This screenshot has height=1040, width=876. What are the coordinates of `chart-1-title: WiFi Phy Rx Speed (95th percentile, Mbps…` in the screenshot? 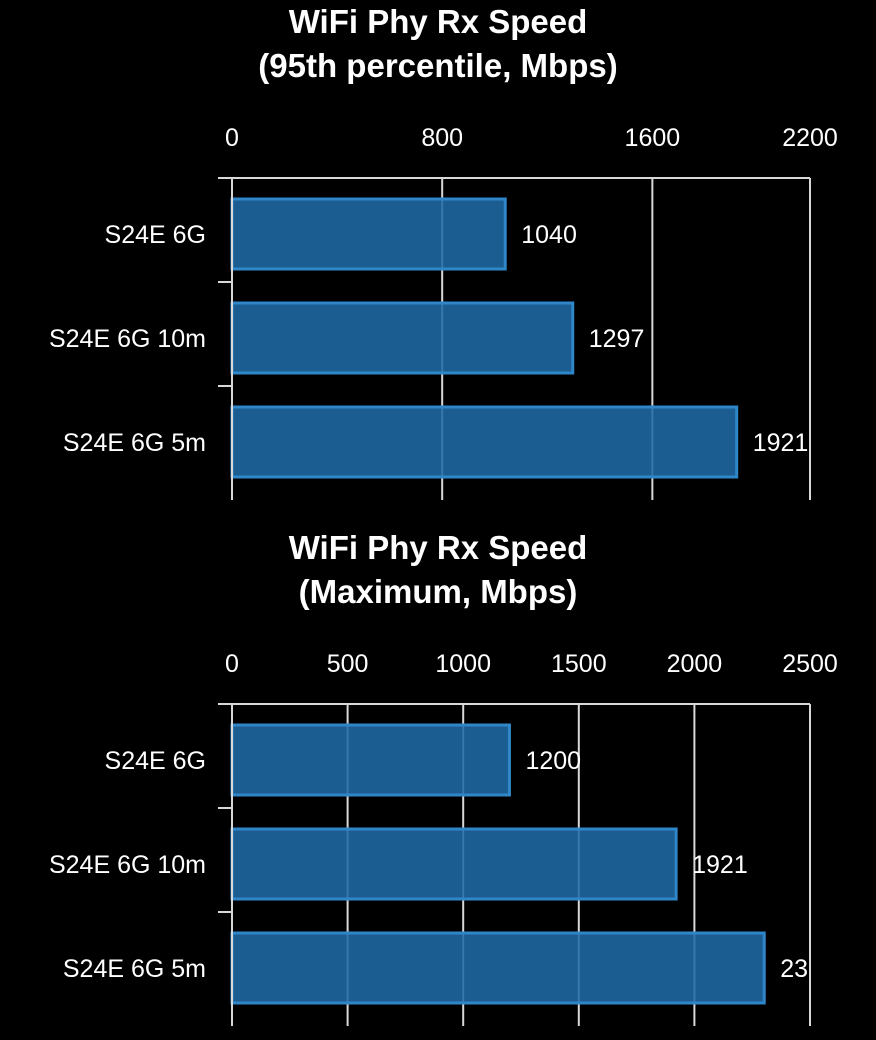 It's located at (438, 44).